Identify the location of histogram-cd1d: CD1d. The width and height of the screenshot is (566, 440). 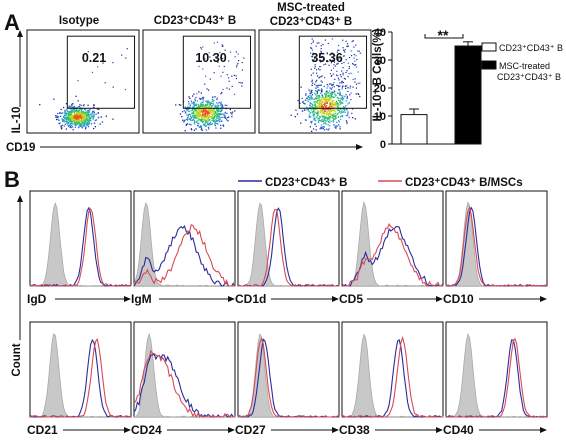
(287, 248).